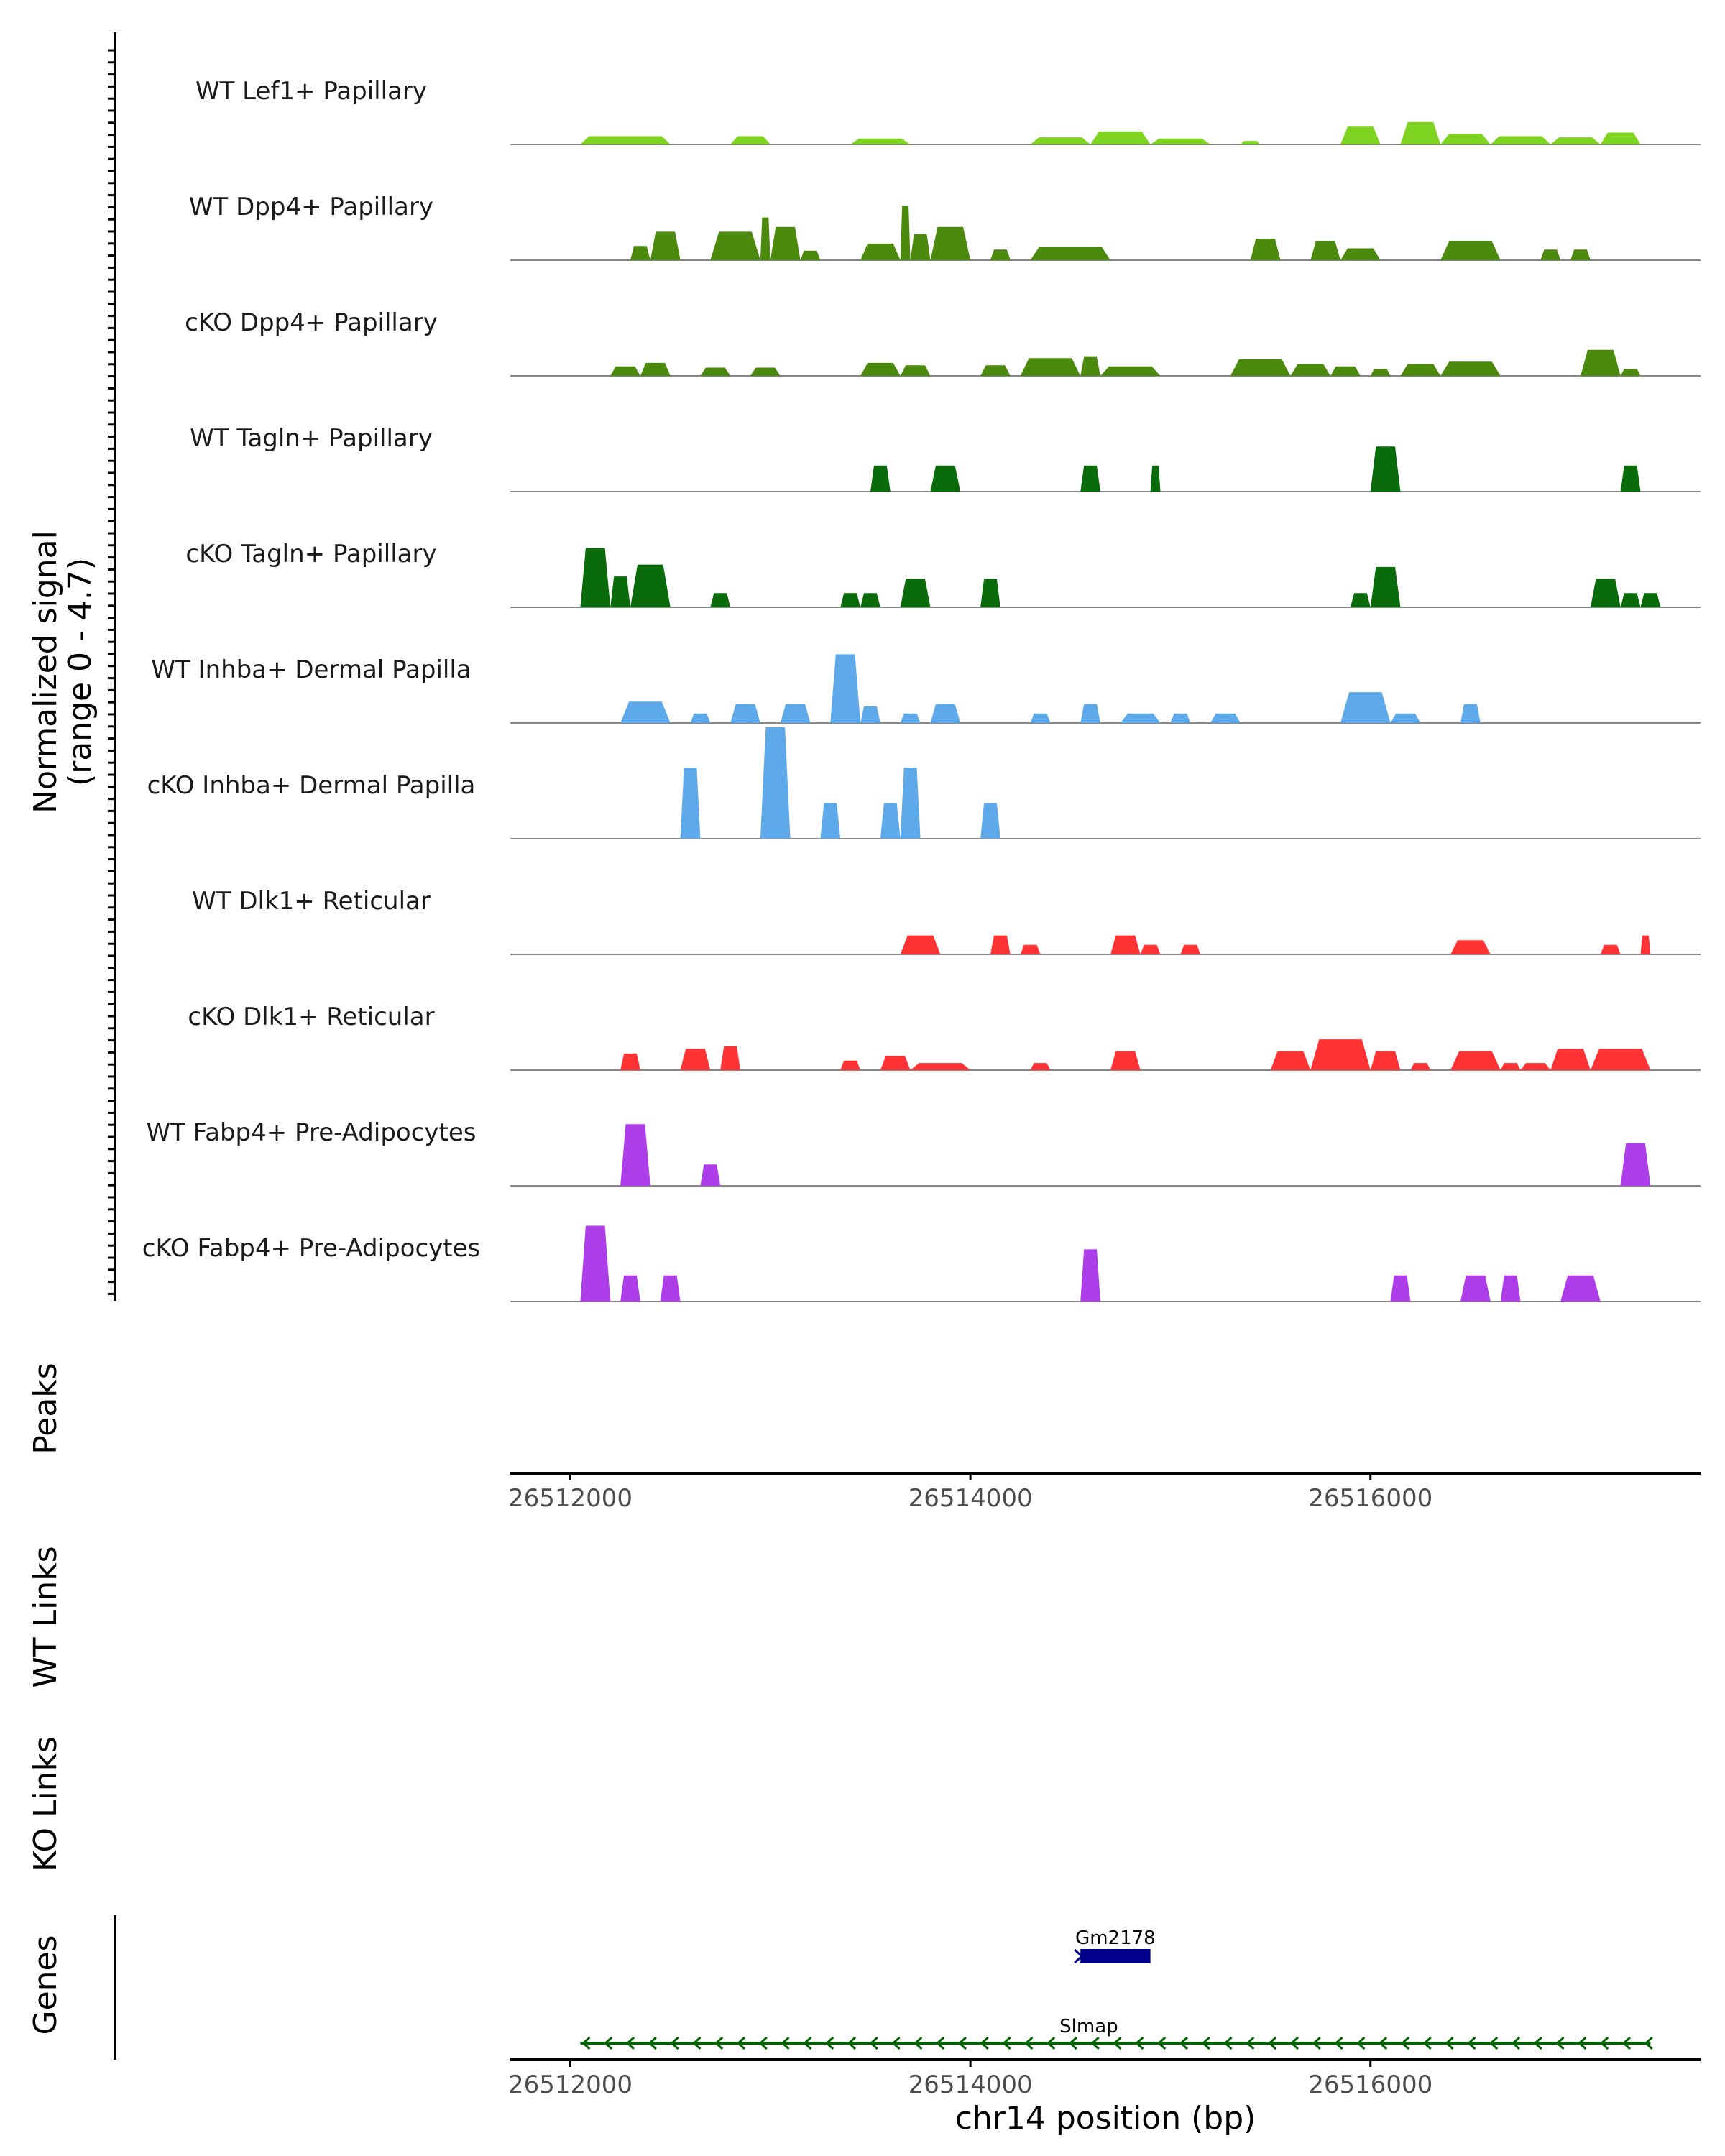 This screenshot has height=2156, width=1725. Describe the element at coordinates (311, 901) in the screenshot. I see `track-label: WT Dlk1+ Reticular` at that location.